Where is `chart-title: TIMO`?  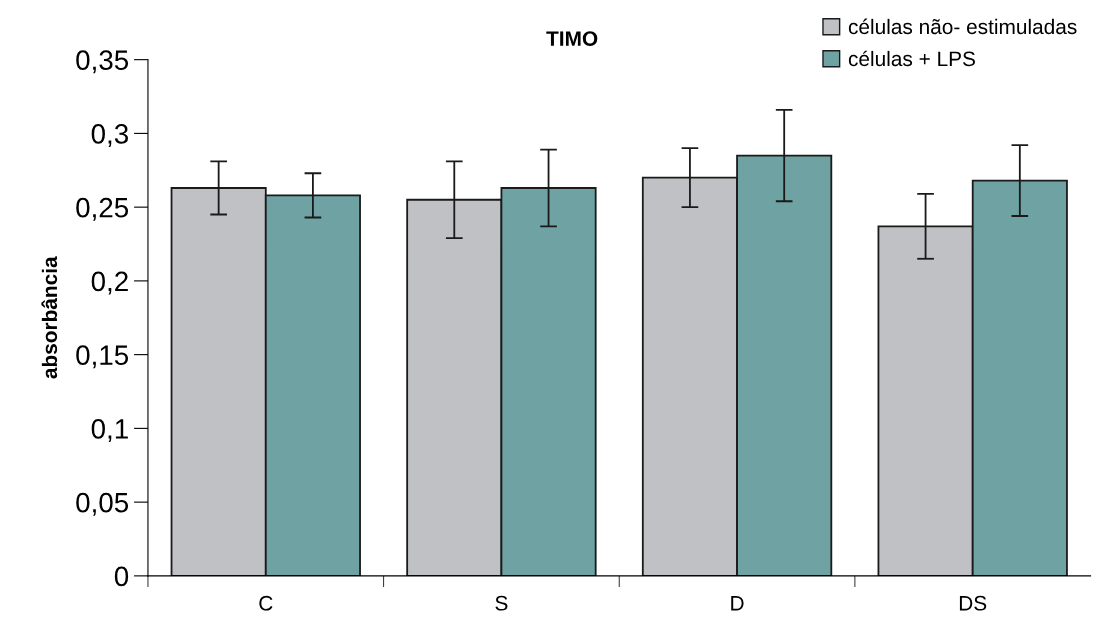
chart-title: TIMO is located at coordinates (572, 38).